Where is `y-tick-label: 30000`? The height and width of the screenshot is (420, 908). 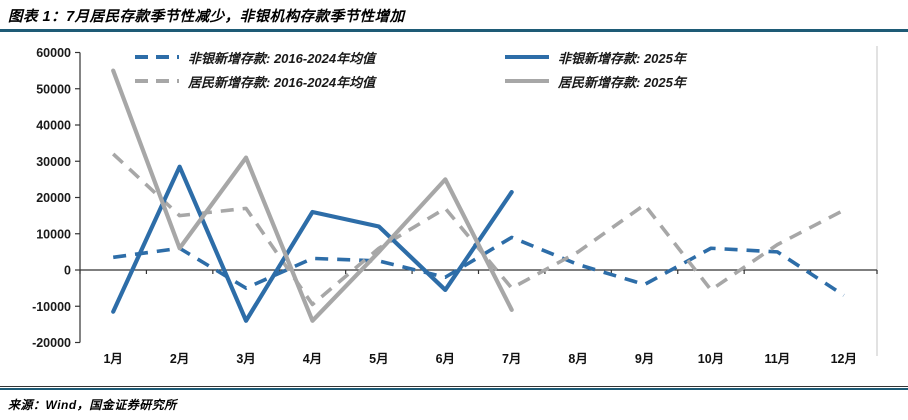 y-tick-label: 30000 is located at coordinates (53, 162).